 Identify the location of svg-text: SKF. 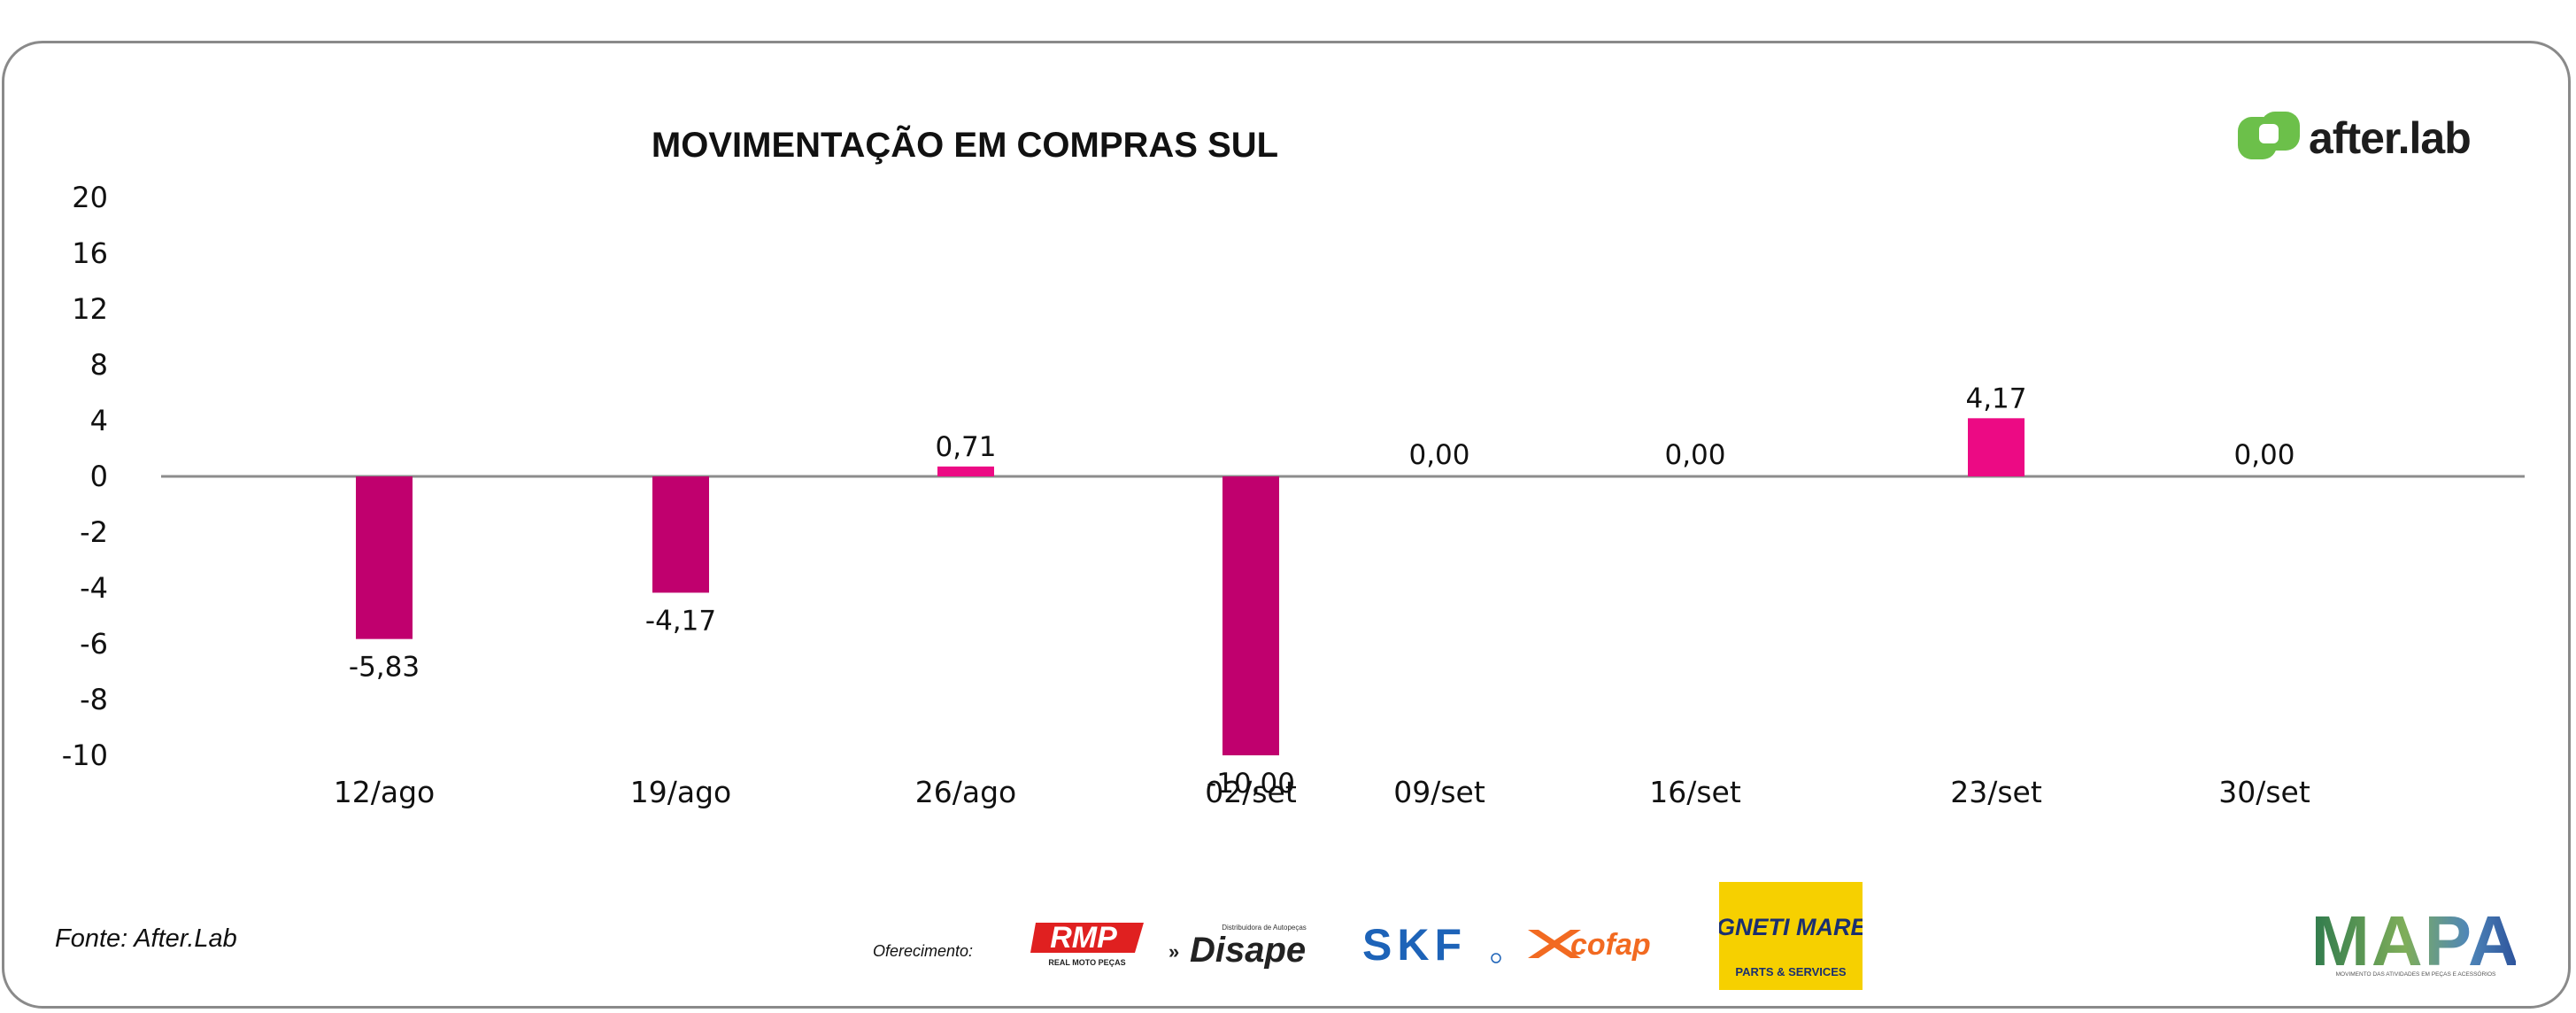
(1414, 944).